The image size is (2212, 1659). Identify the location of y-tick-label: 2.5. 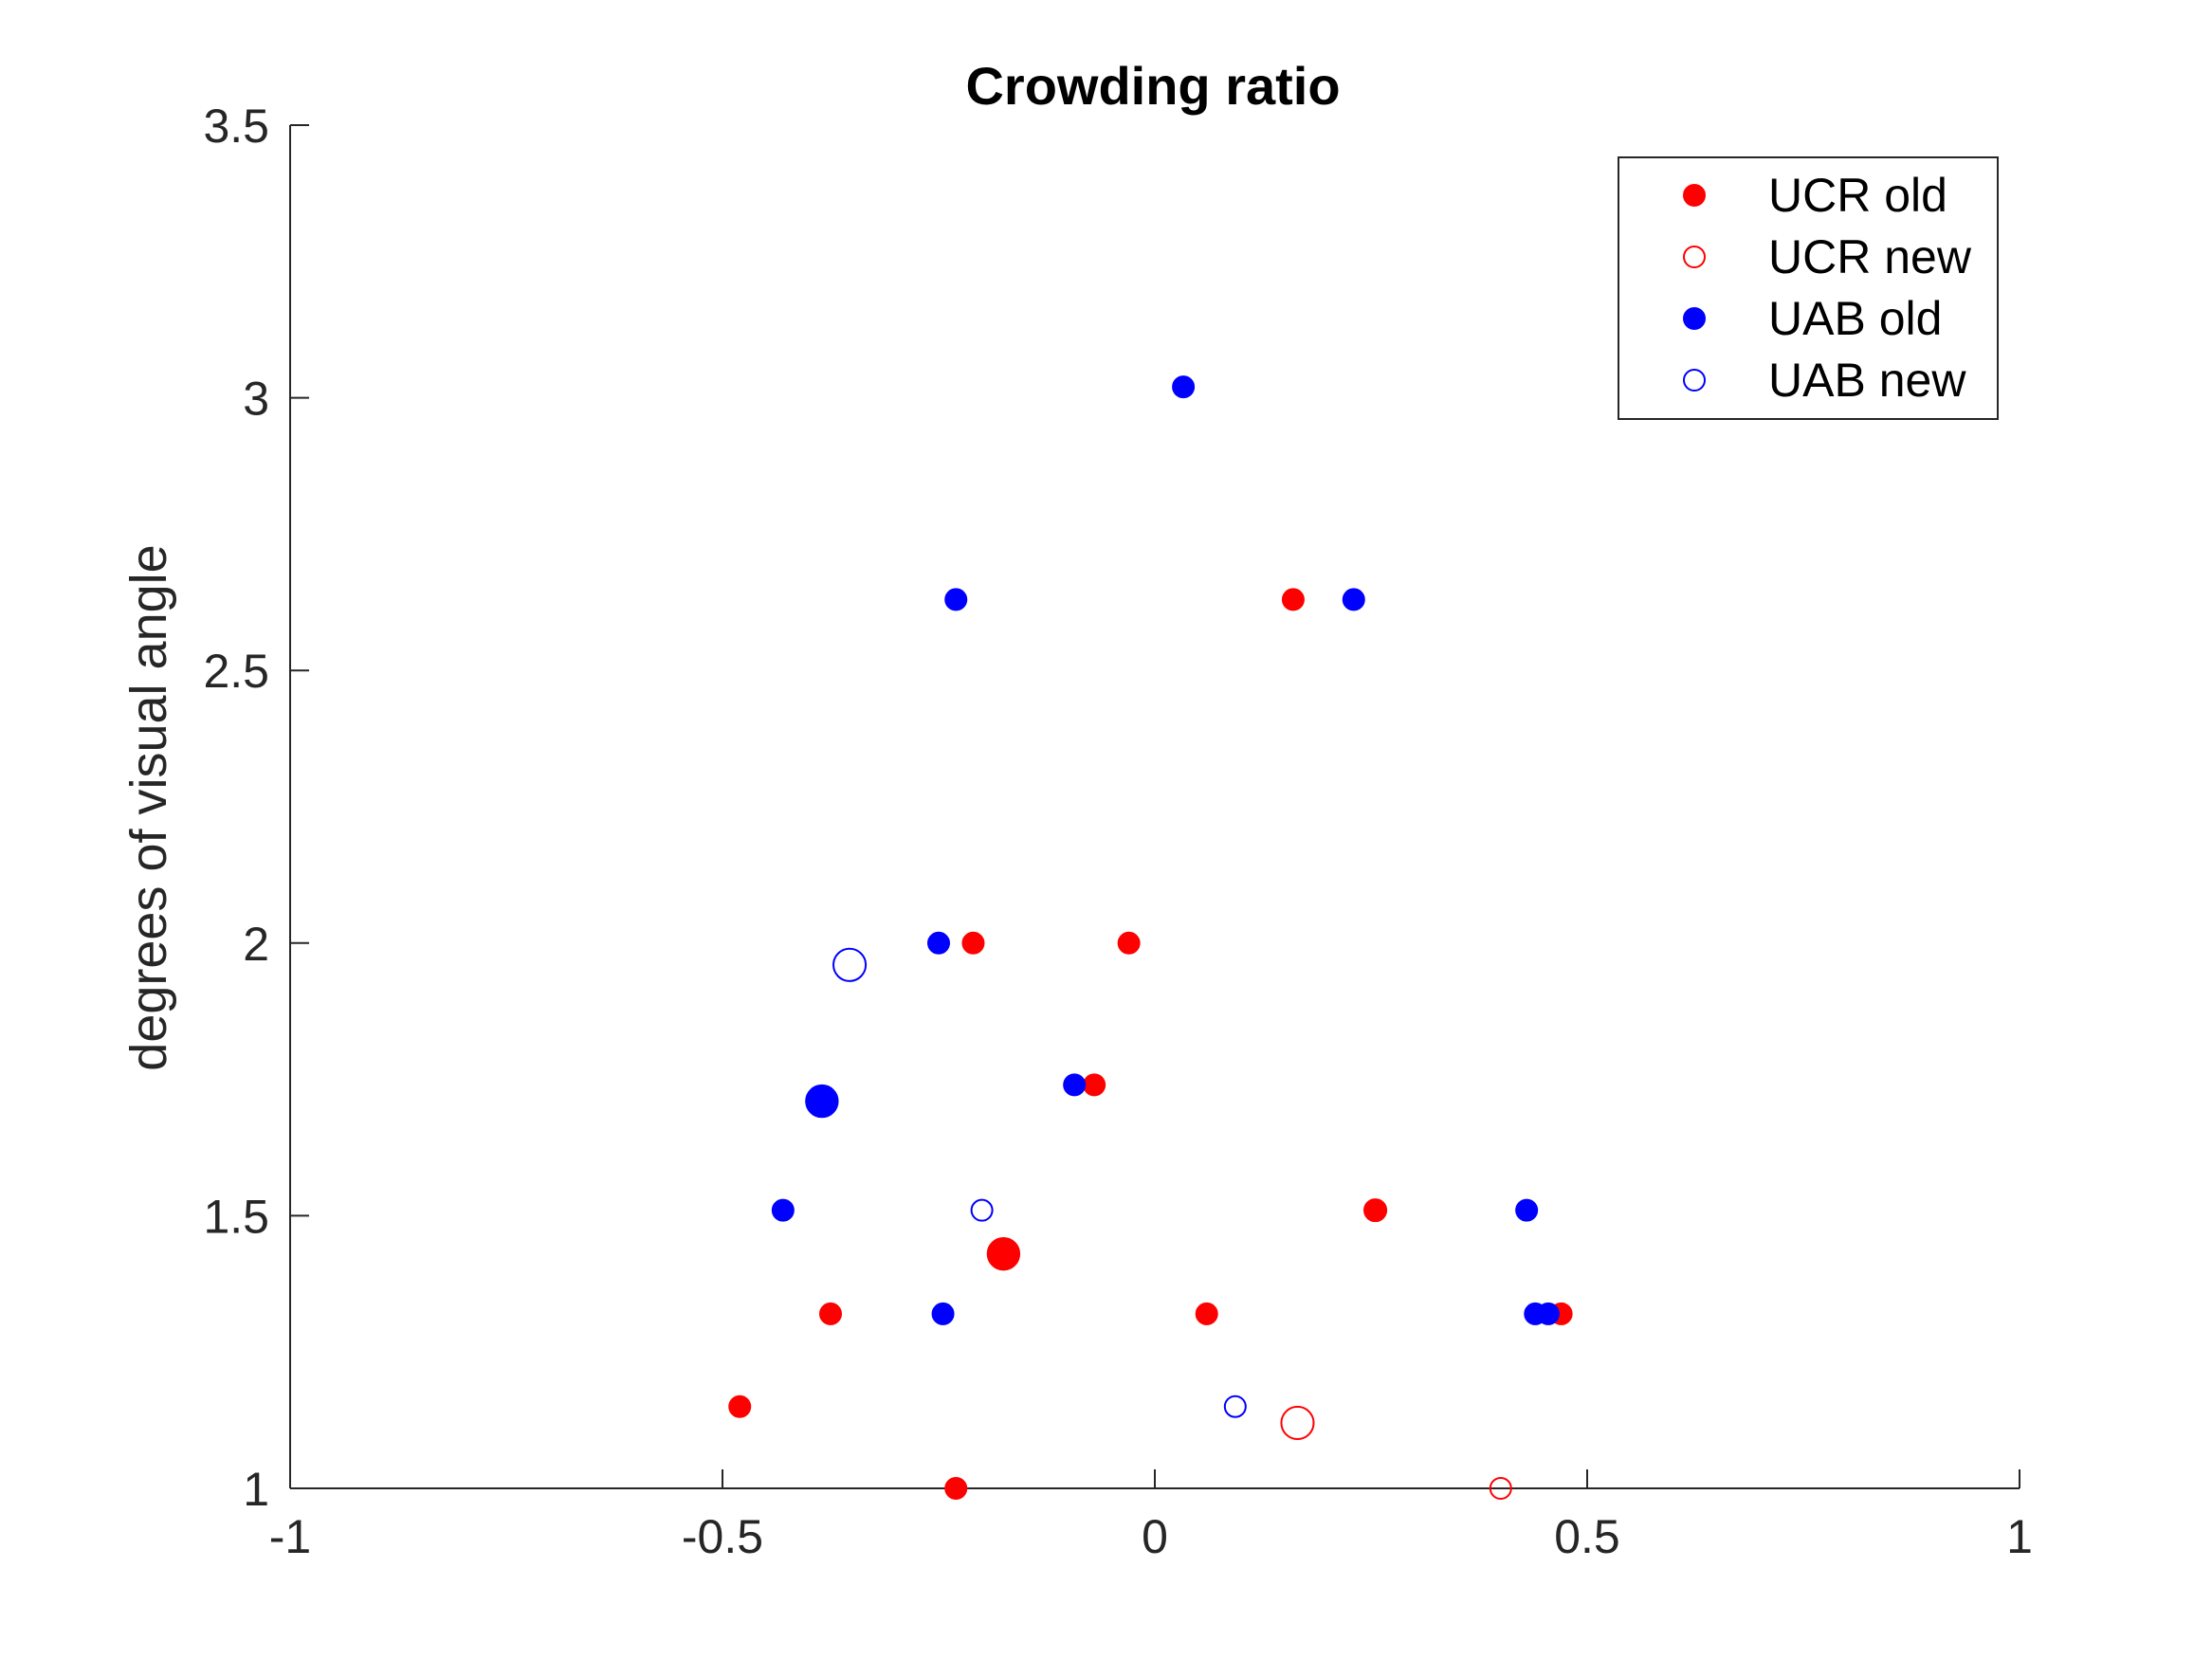
(236, 671).